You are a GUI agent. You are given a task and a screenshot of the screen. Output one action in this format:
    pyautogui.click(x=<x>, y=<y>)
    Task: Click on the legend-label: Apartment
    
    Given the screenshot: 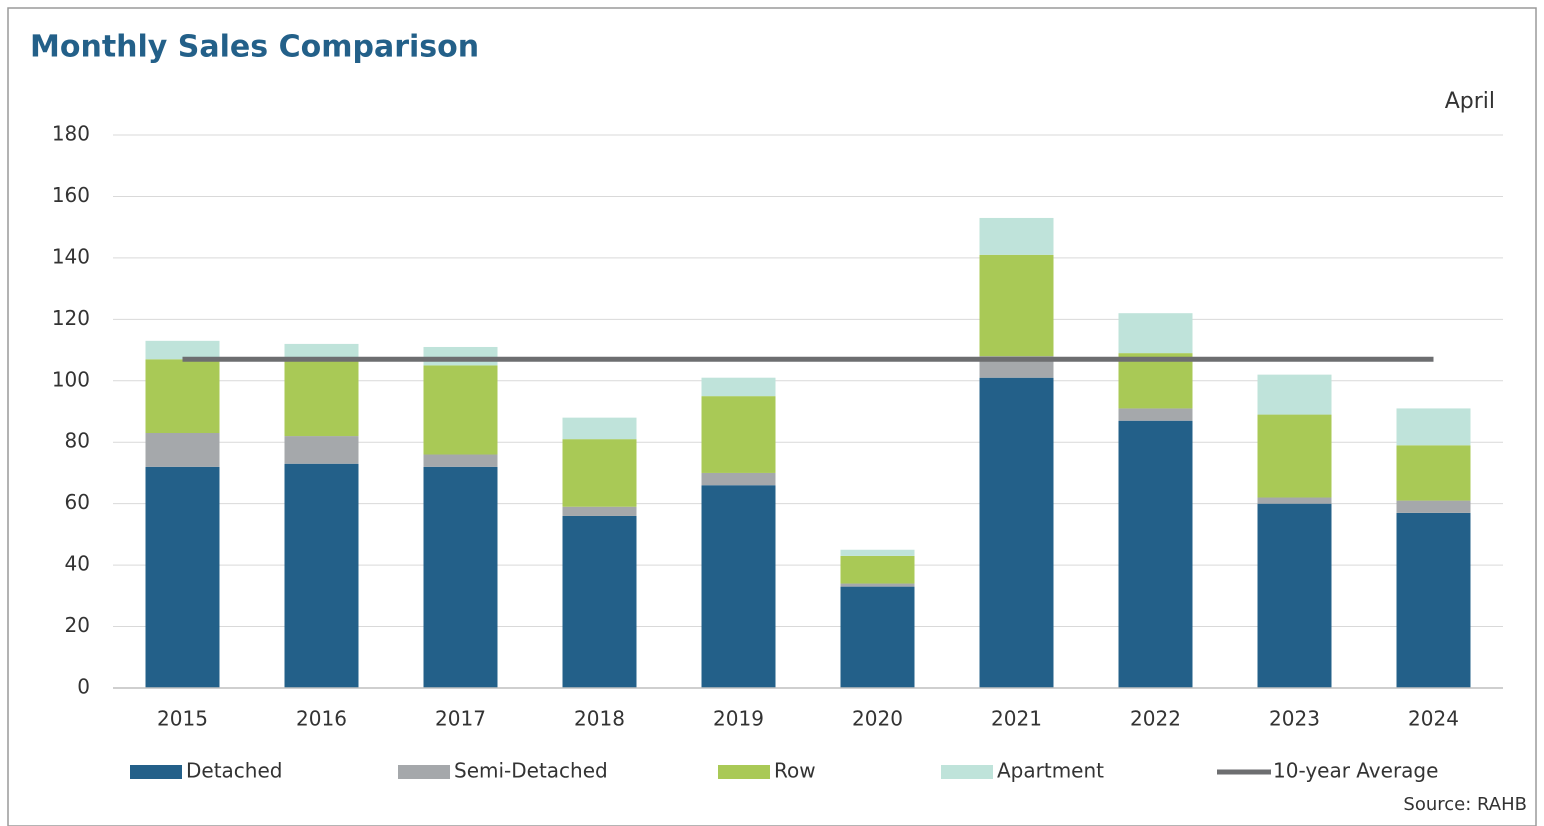 What is the action you would take?
    pyautogui.click(x=1050, y=771)
    